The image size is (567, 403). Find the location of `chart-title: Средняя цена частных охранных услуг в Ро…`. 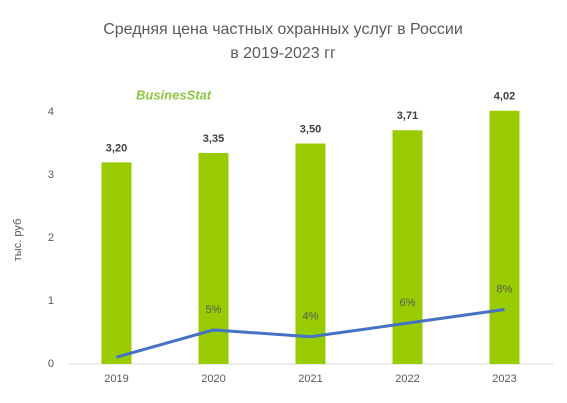

chart-title: Средняя цена частных охранных услуг в Ро… is located at coordinates (283, 29).